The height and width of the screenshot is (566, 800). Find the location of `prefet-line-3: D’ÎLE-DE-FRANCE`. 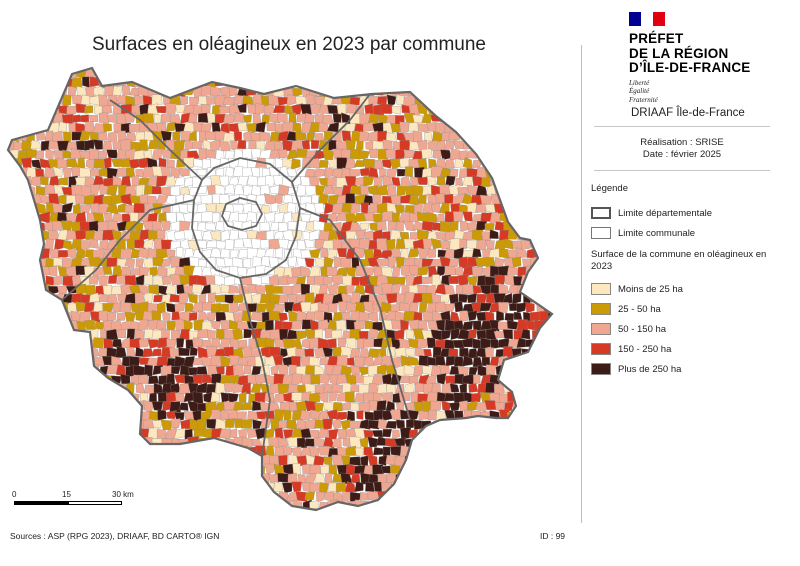

prefet-line-3: D’ÎLE-DE-FRANCE is located at coordinates (690, 67).